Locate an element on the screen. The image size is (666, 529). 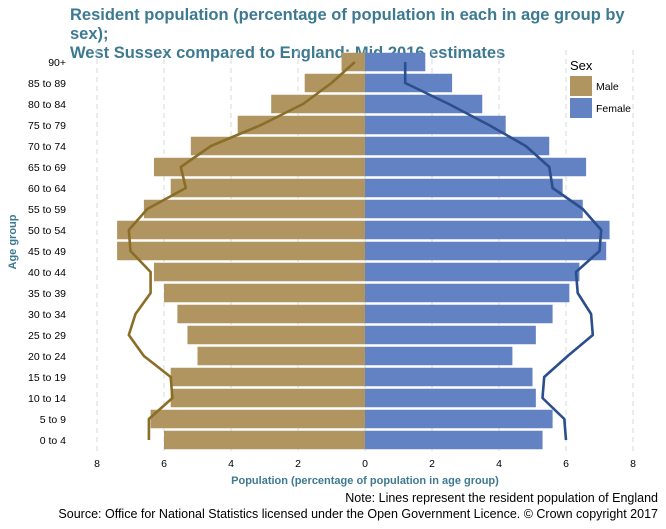
y-tick-label-2: 10 to 14 is located at coordinates (47, 399).